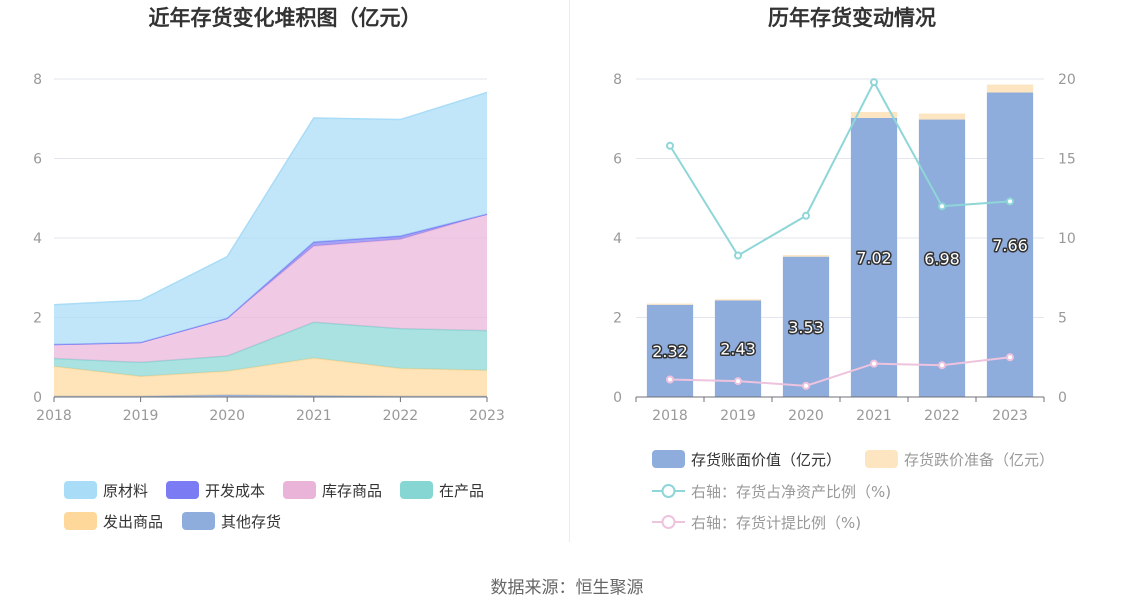 This screenshot has height=612, width=1134. Describe the element at coordinates (133, 521) in the screenshot. I see `legend-label: 发出商品` at that location.